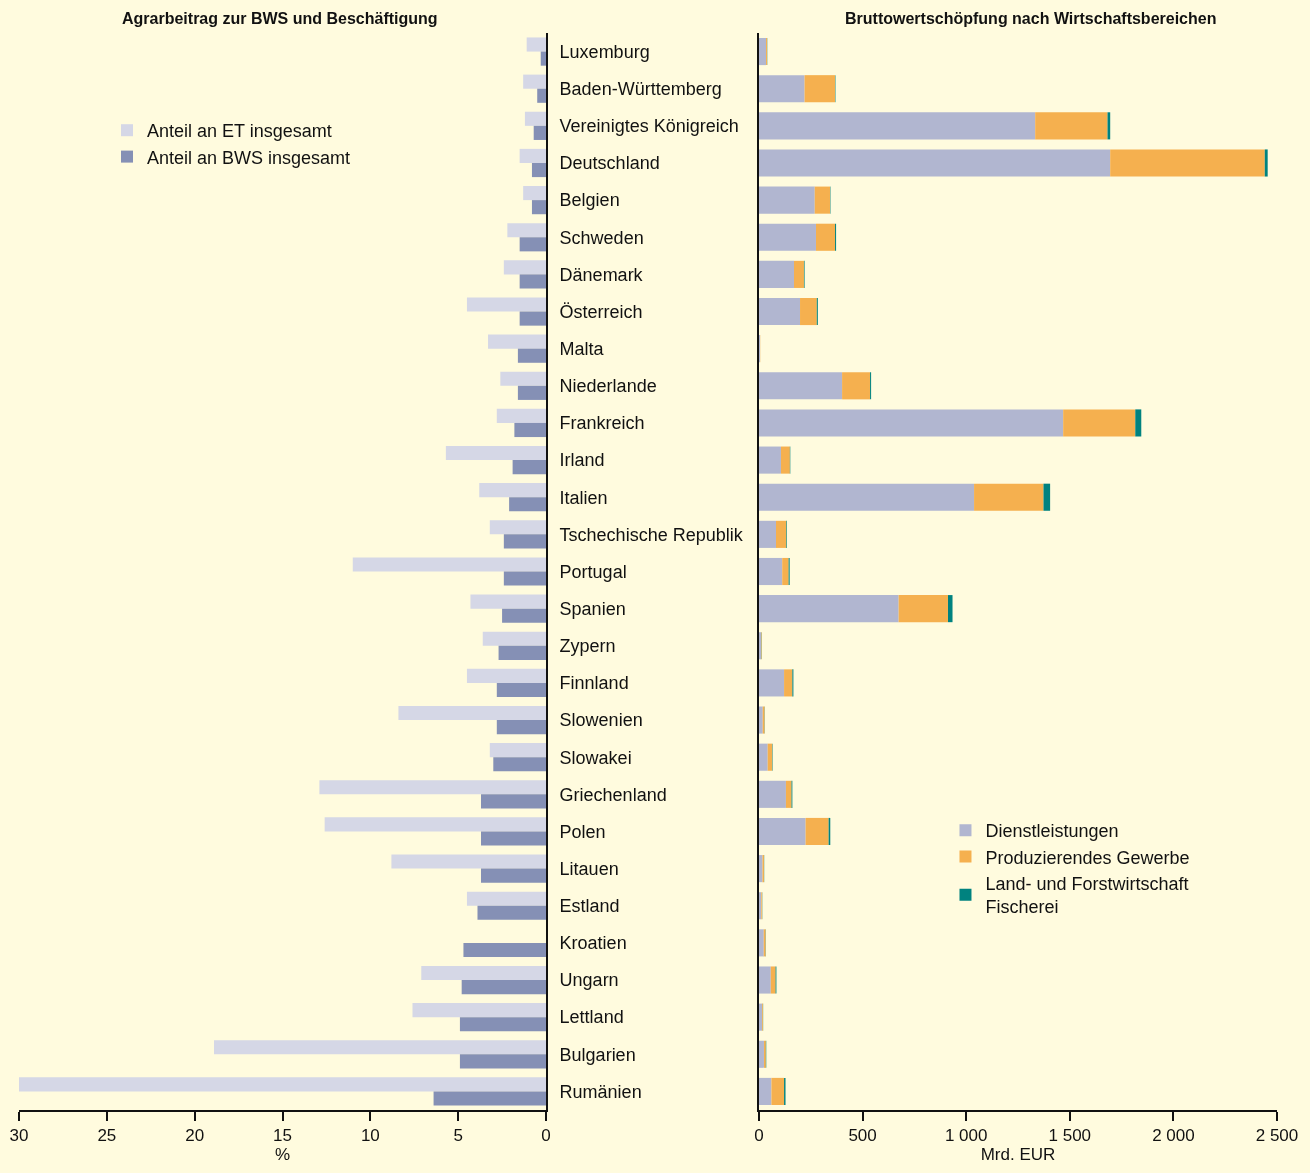 Image resolution: width=1310 pixels, height=1173 pixels. What do you see at coordinates (649, 126) in the screenshot?
I see `y-tick-label: Vereinigtes Königreich` at bounding box center [649, 126].